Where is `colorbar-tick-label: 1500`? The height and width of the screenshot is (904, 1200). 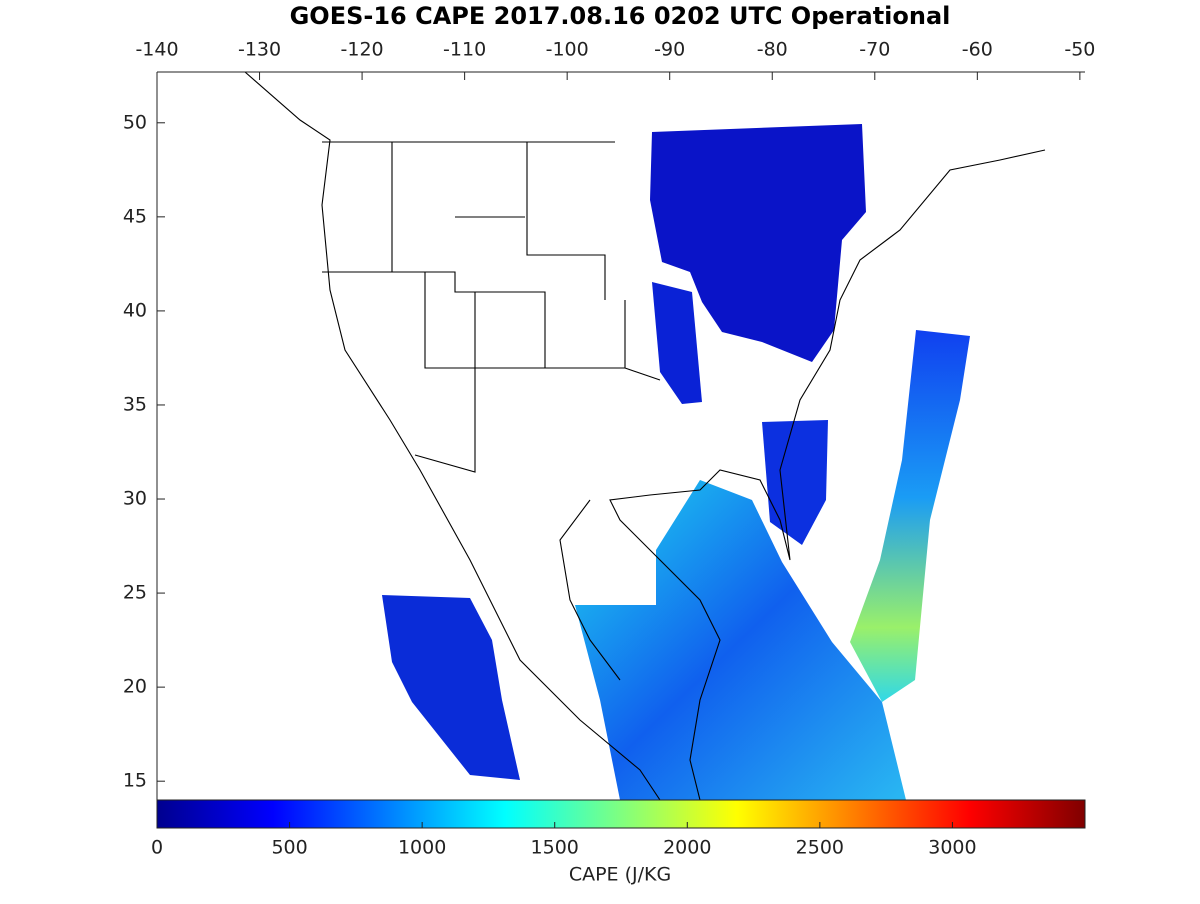 colorbar-tick-label: 1500 is located at coordinates (555, 848).